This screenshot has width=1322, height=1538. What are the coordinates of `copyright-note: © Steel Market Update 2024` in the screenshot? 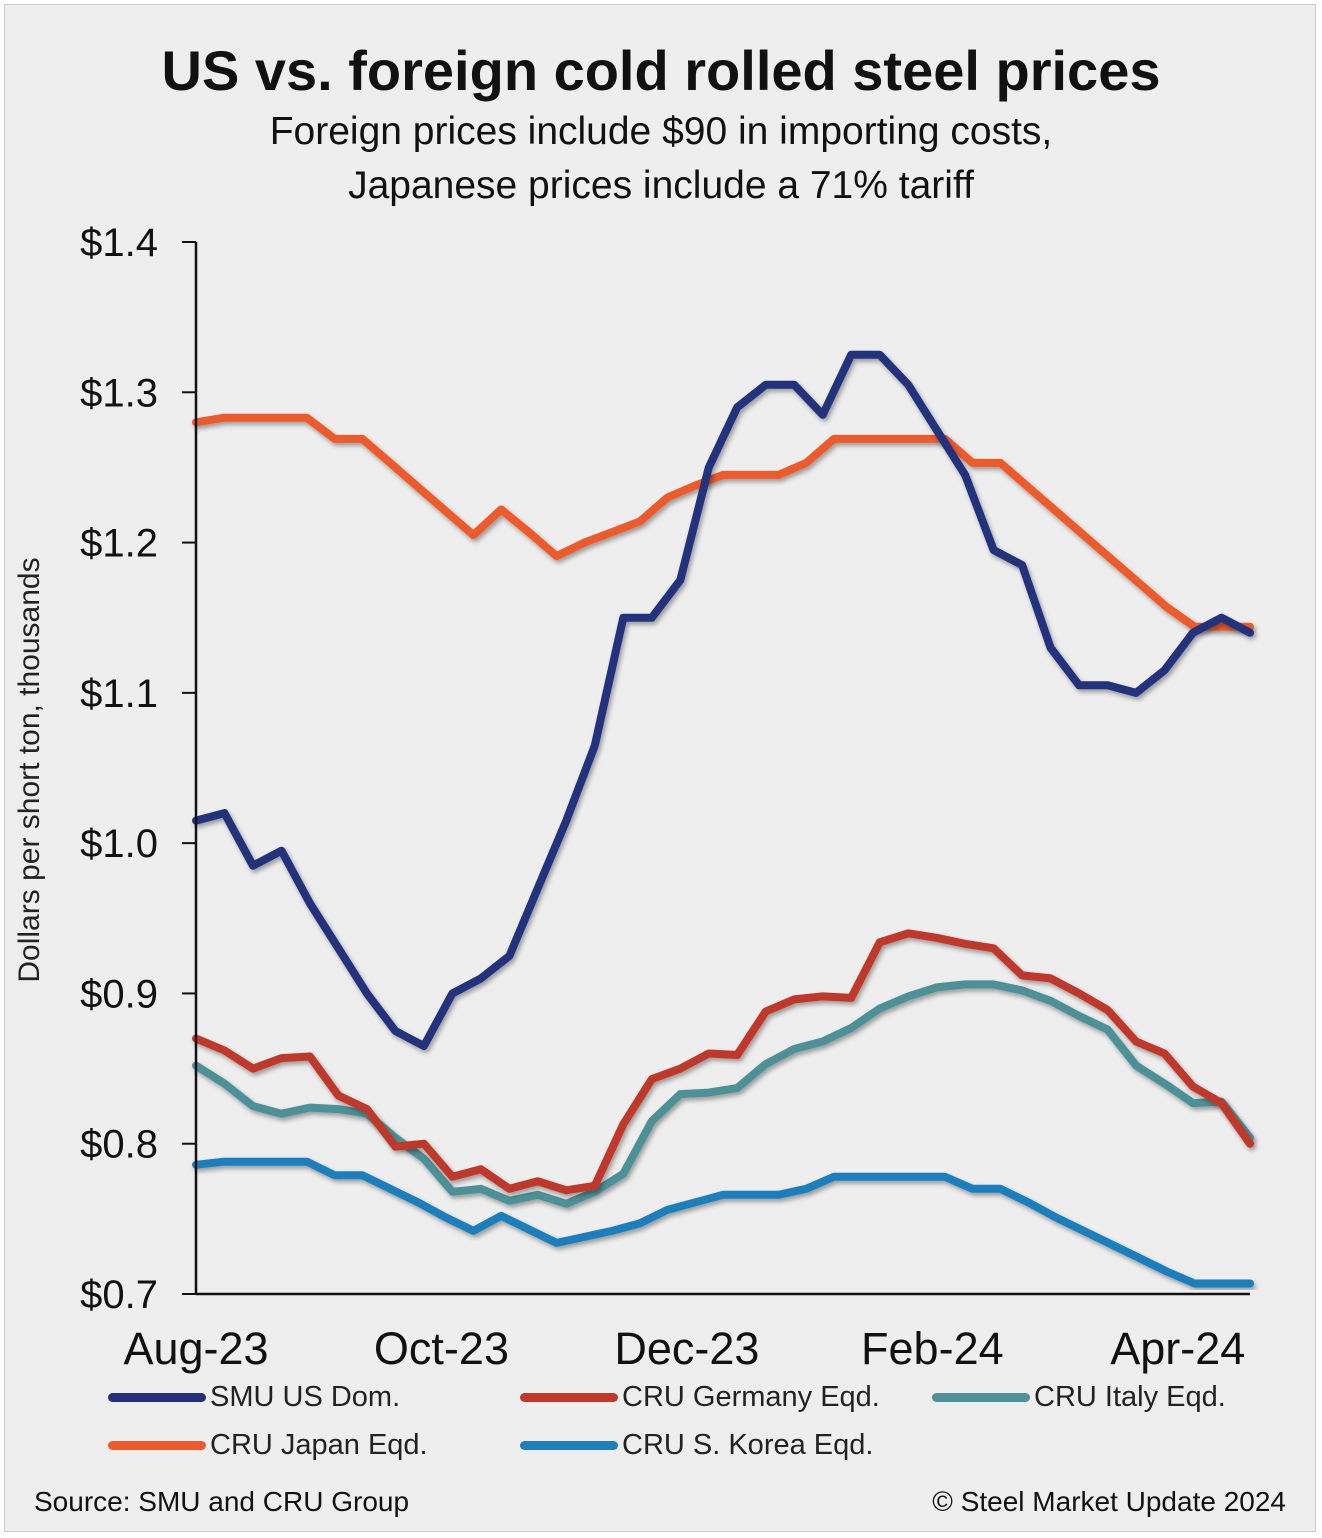 It's located at (1109, 1501).